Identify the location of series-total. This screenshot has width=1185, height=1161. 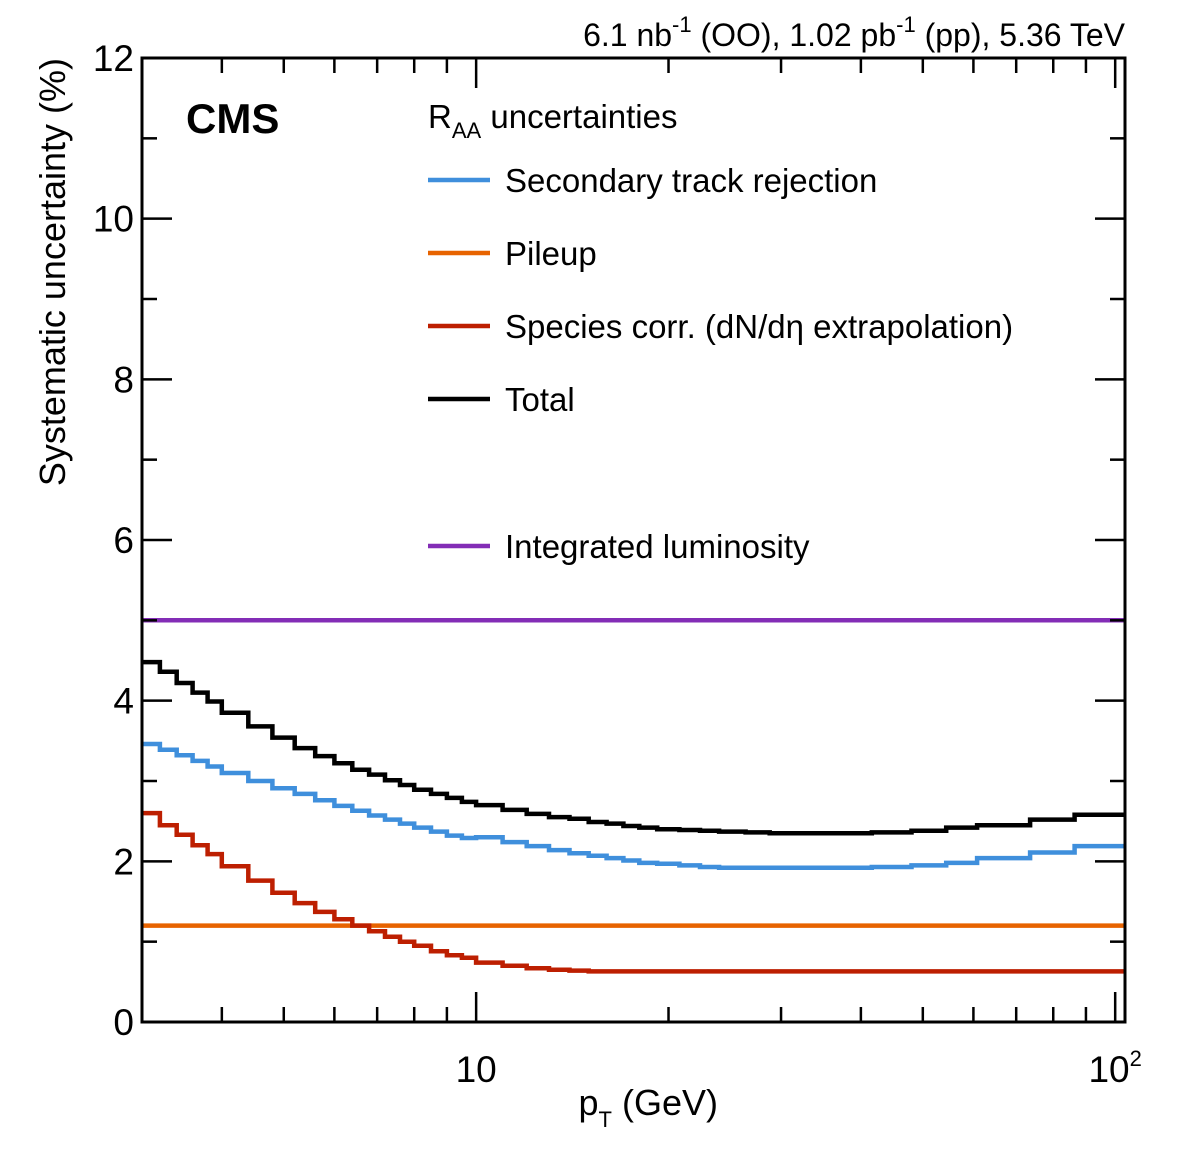
(633, 747).